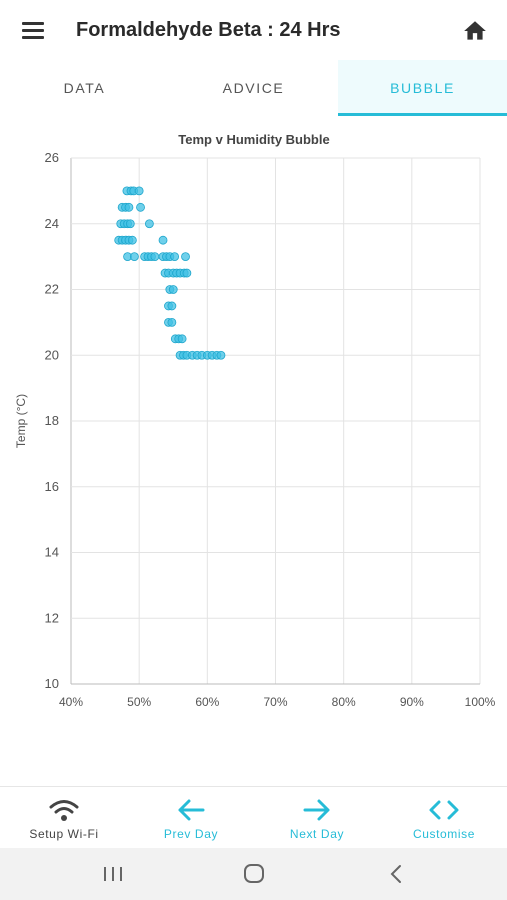  Describe the element at coordinates (253, 139) in the screenshot. I see `chart-title: Temp v Humidity Bubble` at that location.